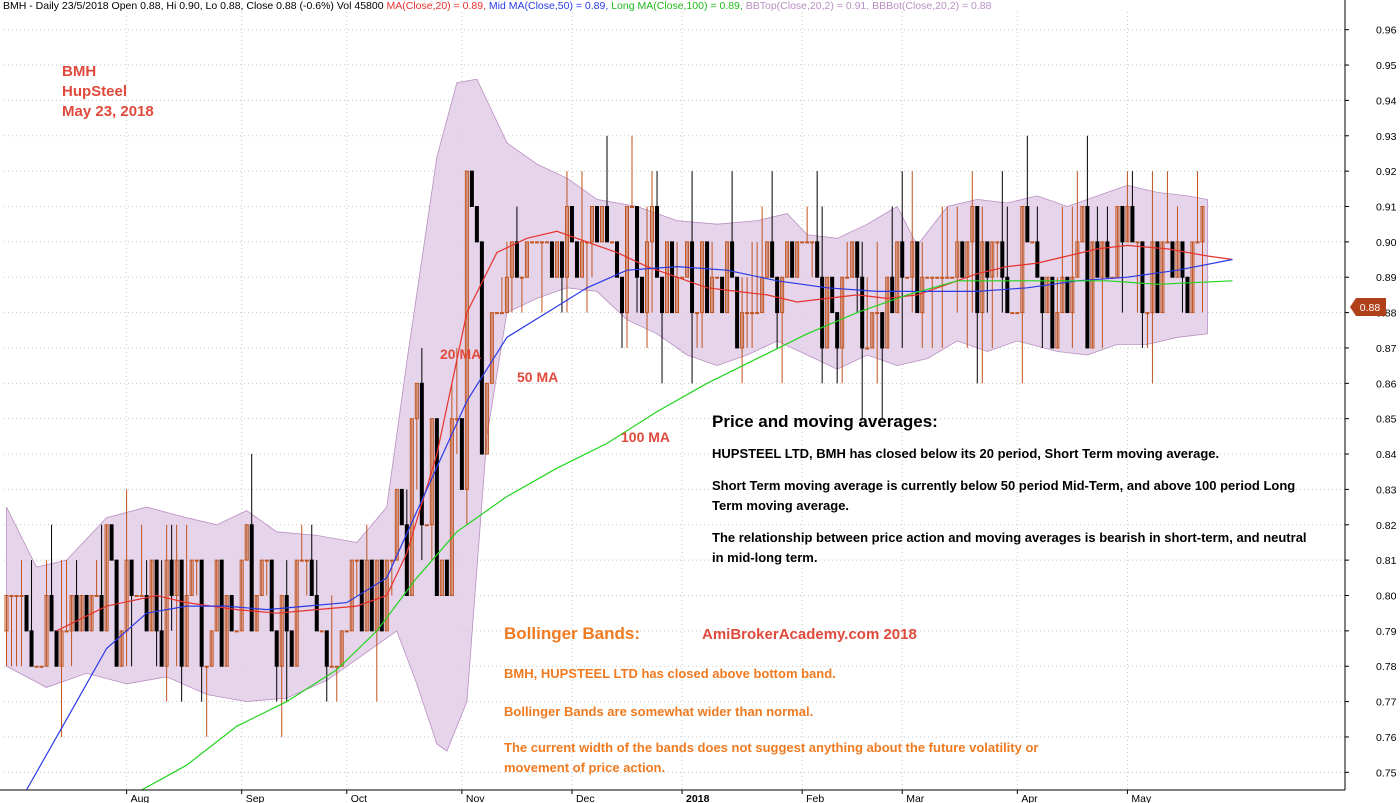 Image resolution: width=1400 pixels, height=803 pixels. What do you see at coordinates (1386, 490) in the screenshot?
I see `y-tick-label: 0.83` at bounding box center [1386, 490].